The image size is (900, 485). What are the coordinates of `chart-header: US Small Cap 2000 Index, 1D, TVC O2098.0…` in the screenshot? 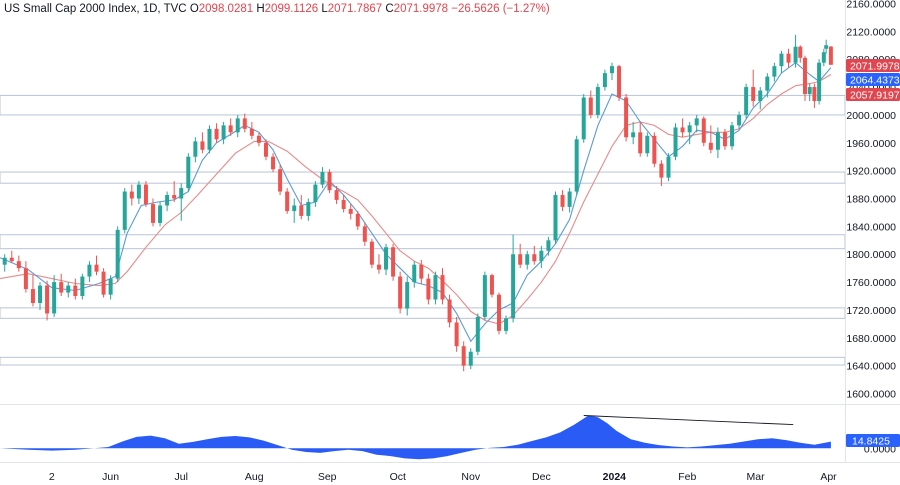 It's located at (277, 9).